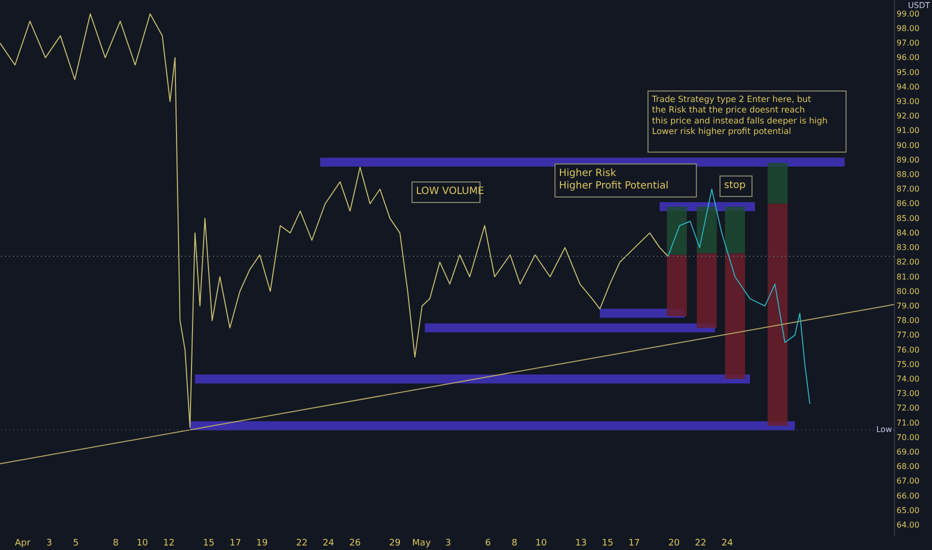 The image size is (932, 550). What do you see at coordinates (908, 189) in the screenshot?
I see `y-tick-label: 87.00` at bounding box center [908, 189].